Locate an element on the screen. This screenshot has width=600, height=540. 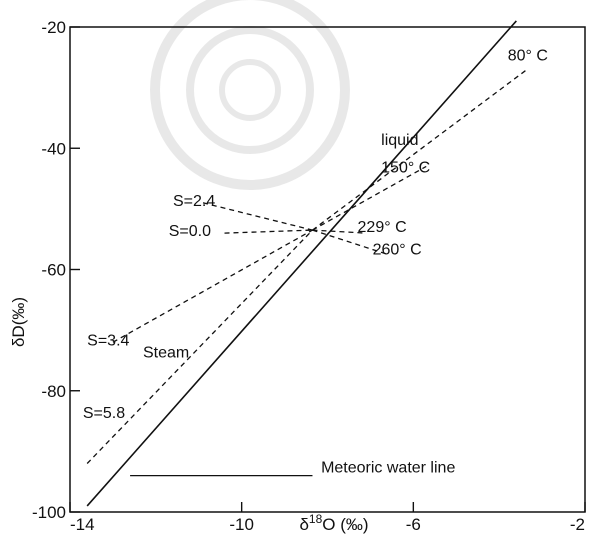
annotation-229-c: 229° C is located at coordinates (382, 227).